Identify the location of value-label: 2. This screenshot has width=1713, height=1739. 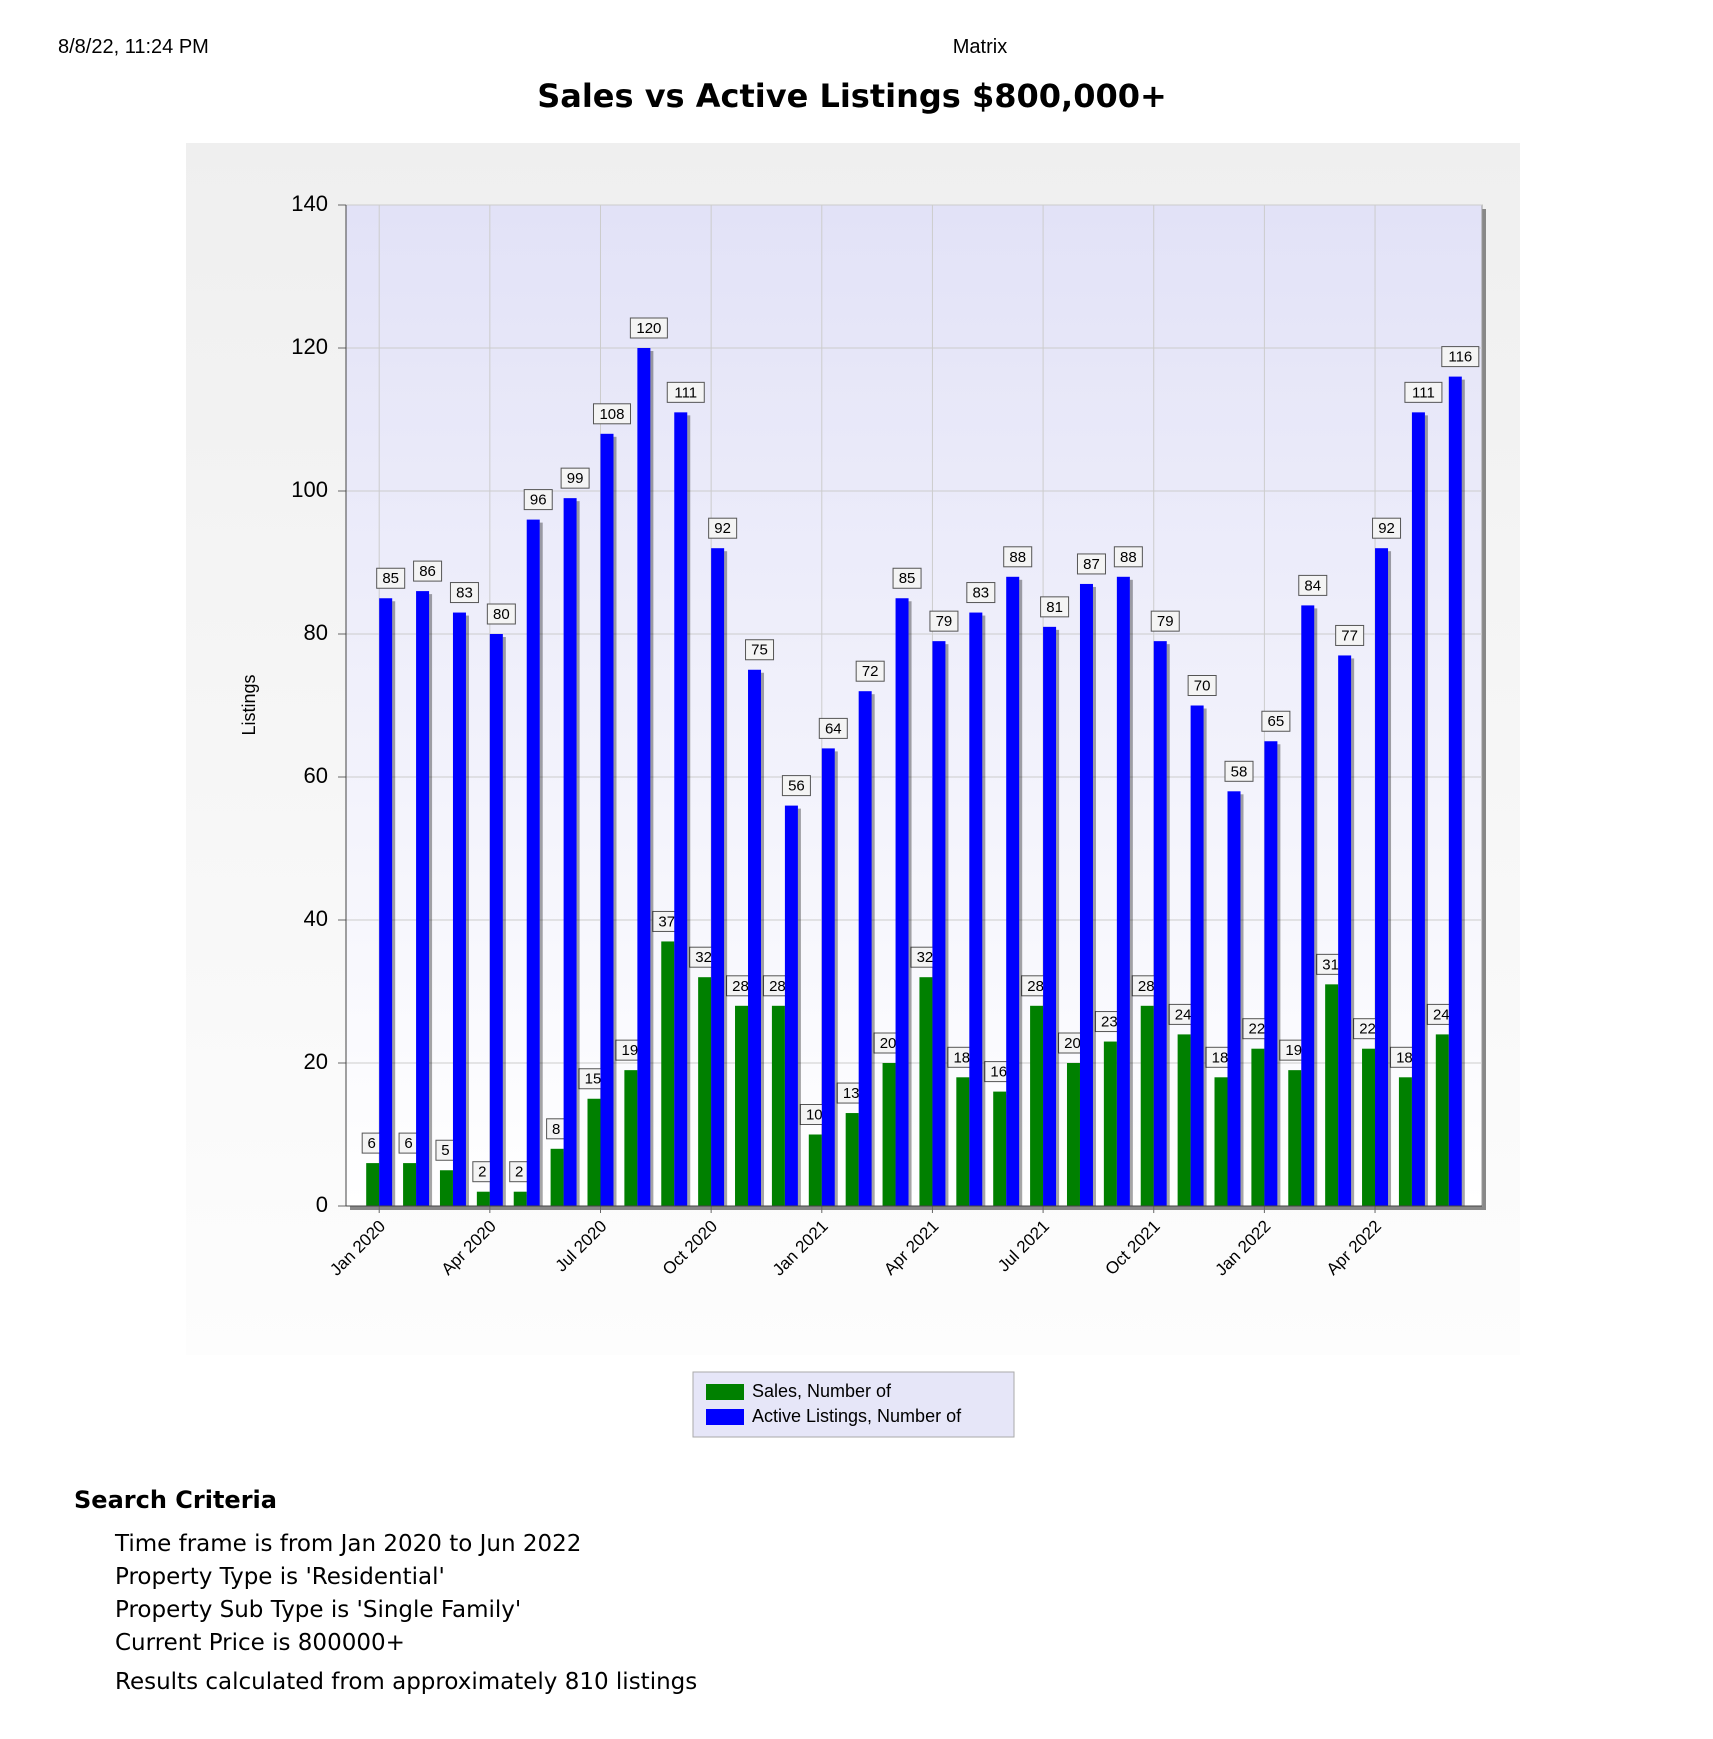
(482, 1172).